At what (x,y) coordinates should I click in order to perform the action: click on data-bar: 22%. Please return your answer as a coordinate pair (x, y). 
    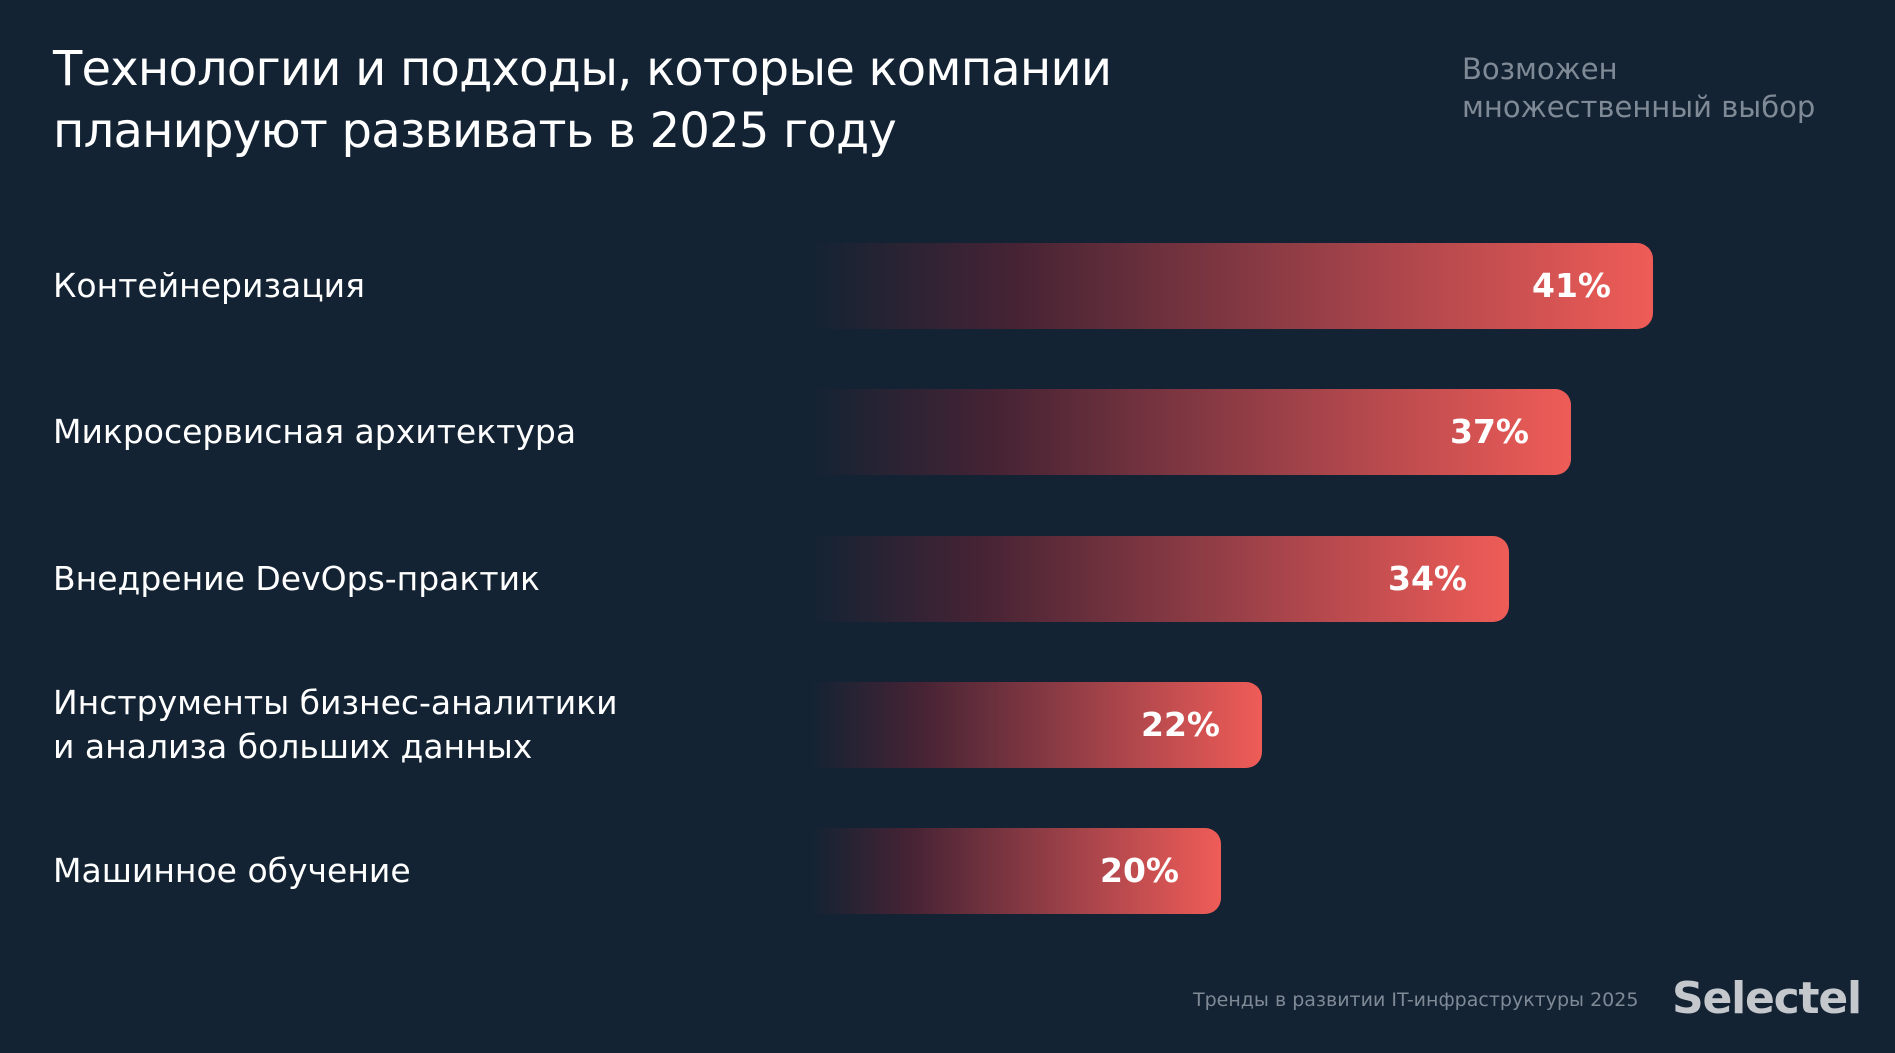
    Looking at the image, I should click on (1036, 725).